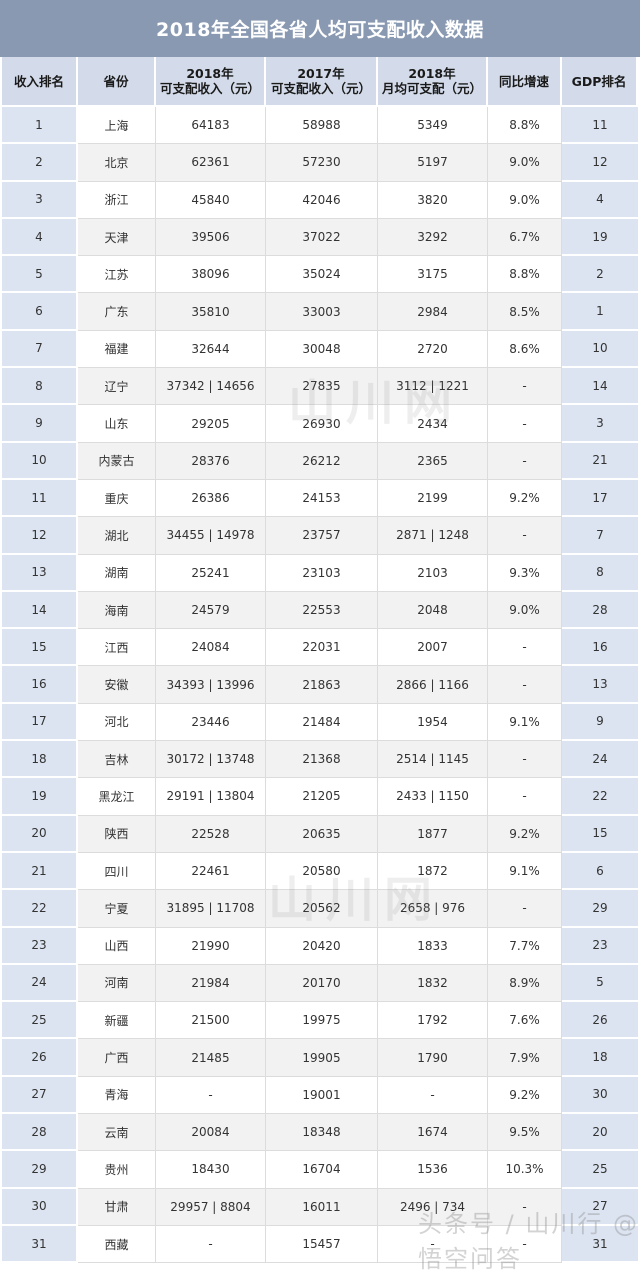 This screenshot has width=640, height=1274. What do you see at coordinates (320, 834) in the screenshot?
I see `table-row: 20 陕西 22528 20635 1877 9.2% 15` at bounding box center [320, 834].